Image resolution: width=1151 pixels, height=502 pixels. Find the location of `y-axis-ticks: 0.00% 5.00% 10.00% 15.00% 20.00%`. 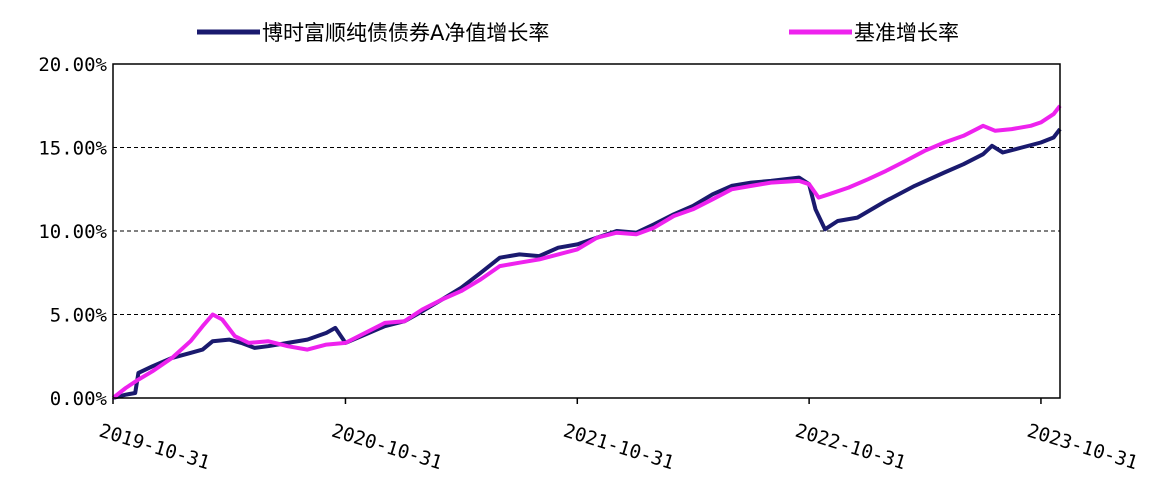

y-axis-ticks: 0.00% 5.00% 10.00% 15.00% 20.00% is located at coordinates (72, 232).